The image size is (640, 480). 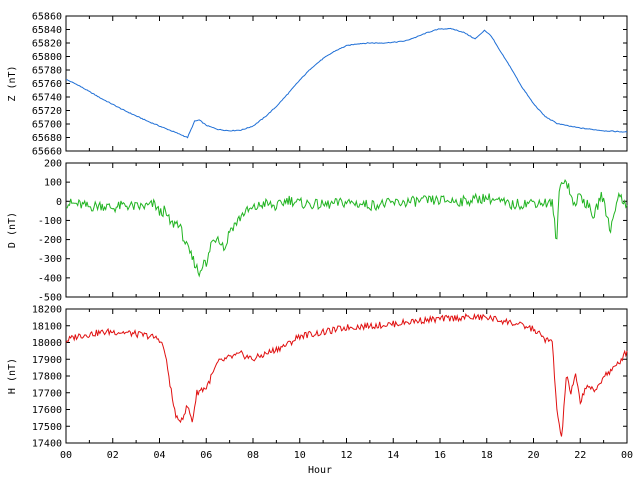 What do you see at coordinates (320, 470) in the screenshot?
I see `x-axis-title: Hour` at bounding box center [320, 470].